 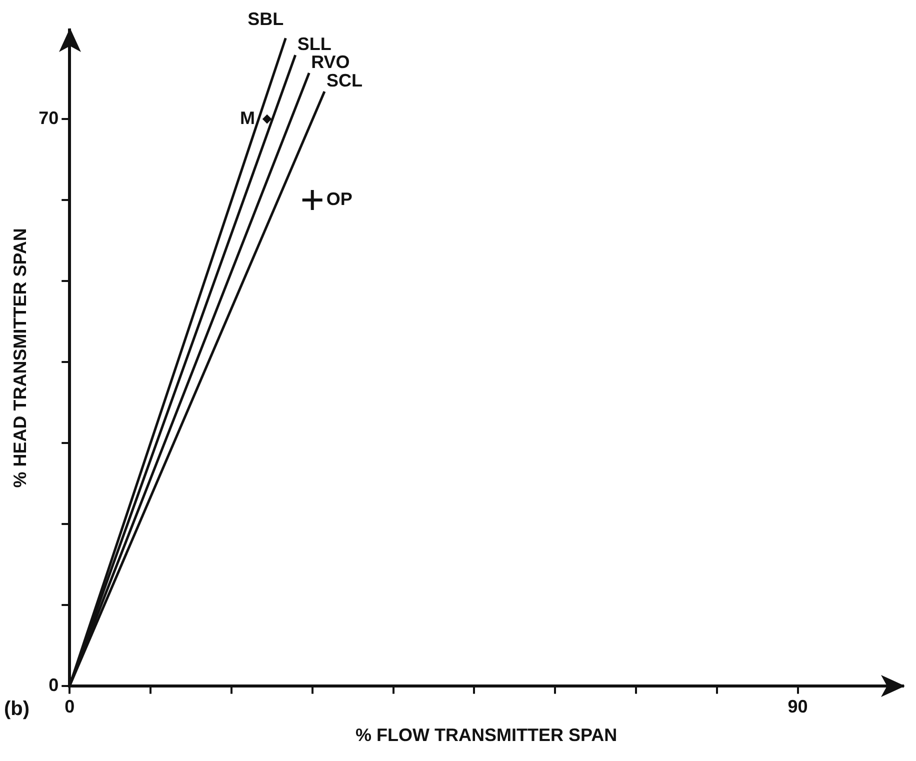 What do you see at coordinates (330, 62) in the screenshot?
I see `series-label: RVO` at bounding box center [330, 62].